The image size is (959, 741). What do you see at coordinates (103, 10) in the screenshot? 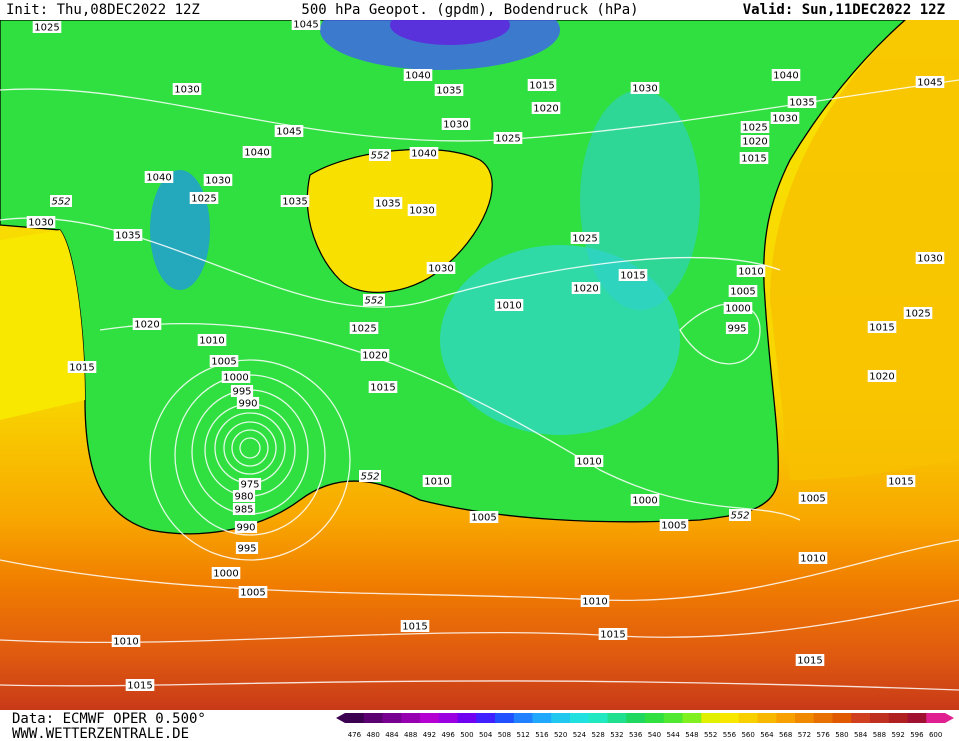
I see `init-time: Init: Thu,08DEC2022 12Z` at bounding box center [103, 10].